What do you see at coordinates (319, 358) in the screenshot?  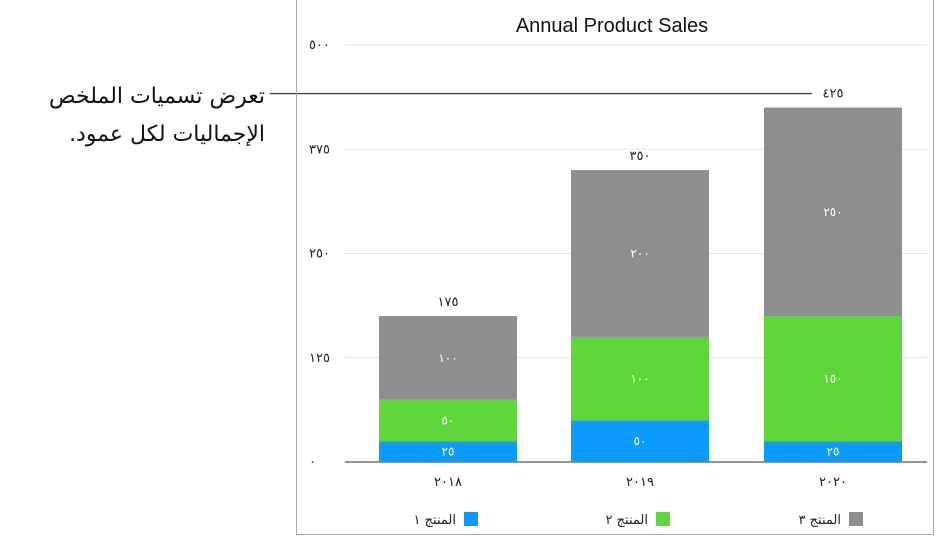 I see `y-tick-label: ١٢٥` at bounding box center [319, 358].